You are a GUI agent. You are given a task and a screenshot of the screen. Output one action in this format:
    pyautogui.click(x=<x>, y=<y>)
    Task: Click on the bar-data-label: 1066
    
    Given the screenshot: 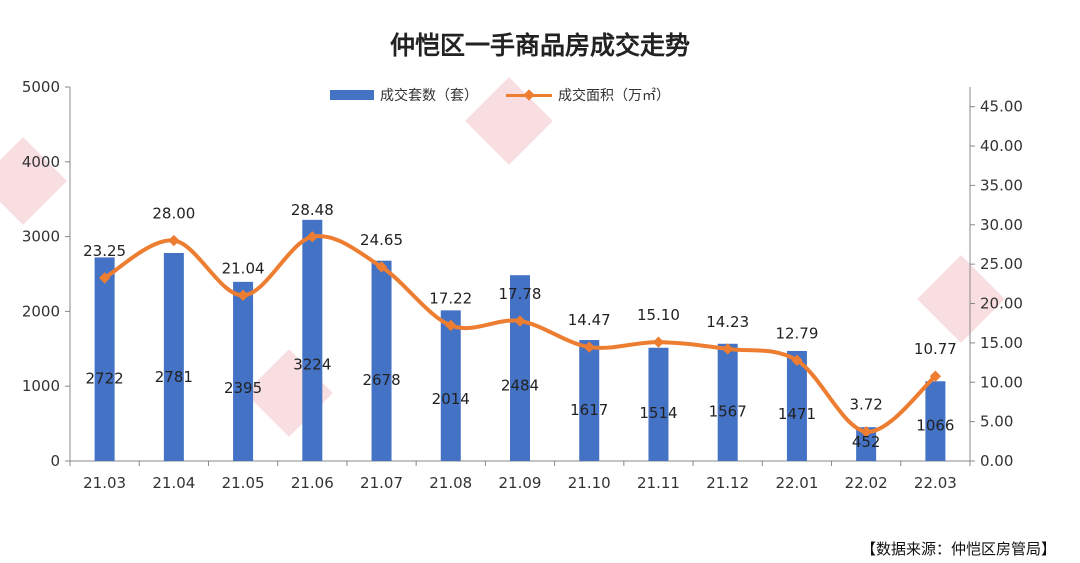 What is the action you would take?
    pyautogui.click(x=935, y=426)
    